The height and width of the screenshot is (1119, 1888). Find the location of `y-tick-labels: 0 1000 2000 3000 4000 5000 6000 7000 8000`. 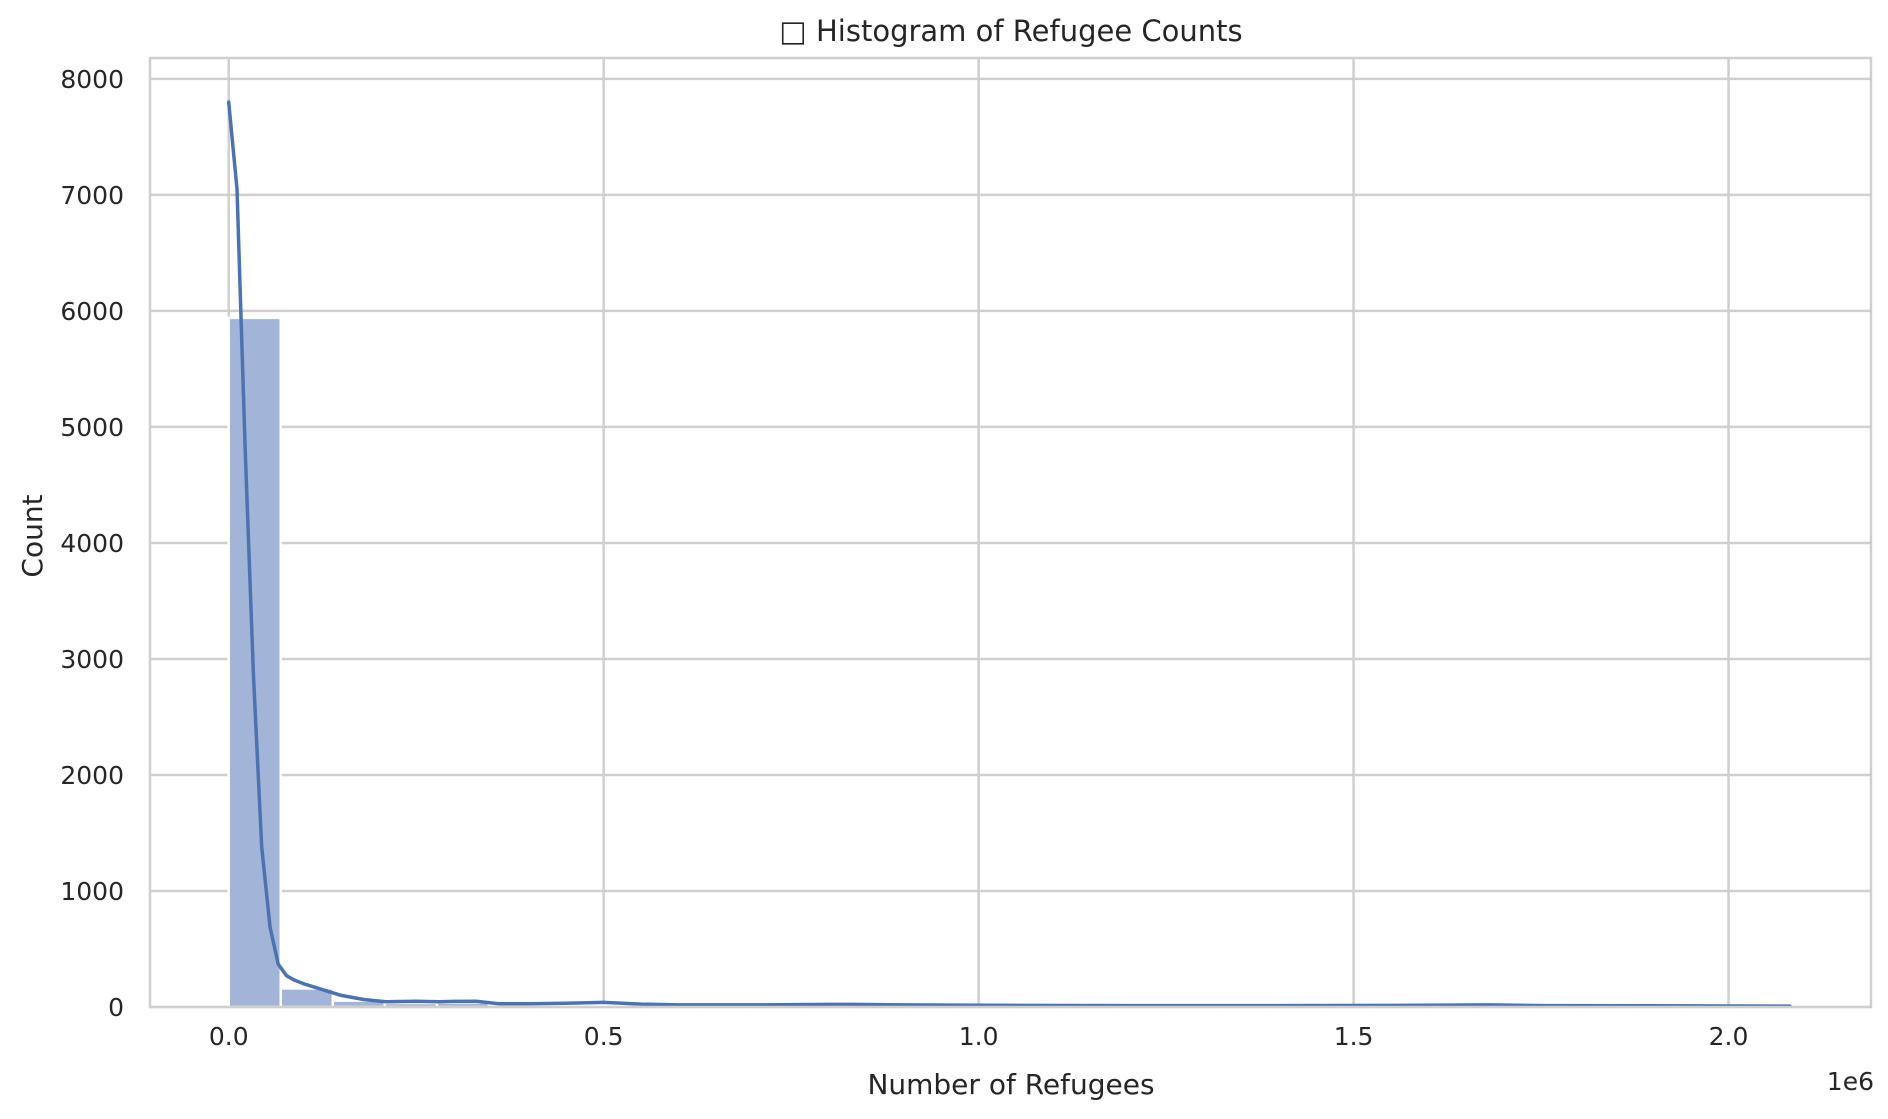

y-tick-labels: 0 1000 2000 3000 4000 5000 6000 7000 8000 is located at coordinates (92, 543).